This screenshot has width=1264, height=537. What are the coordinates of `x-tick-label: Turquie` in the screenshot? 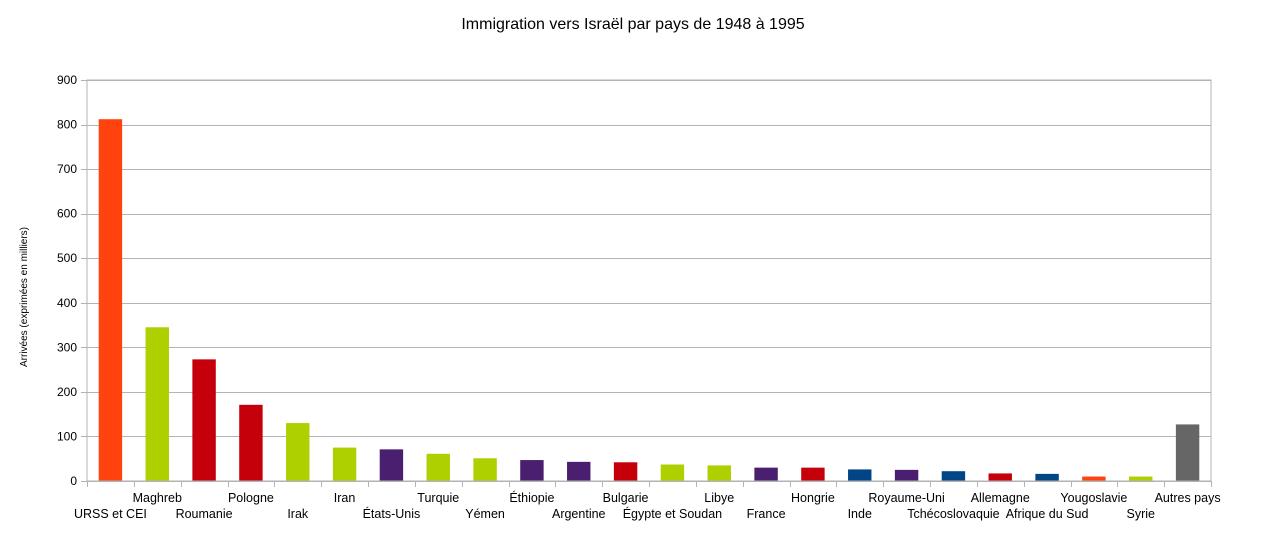 It's located at (438, 498).